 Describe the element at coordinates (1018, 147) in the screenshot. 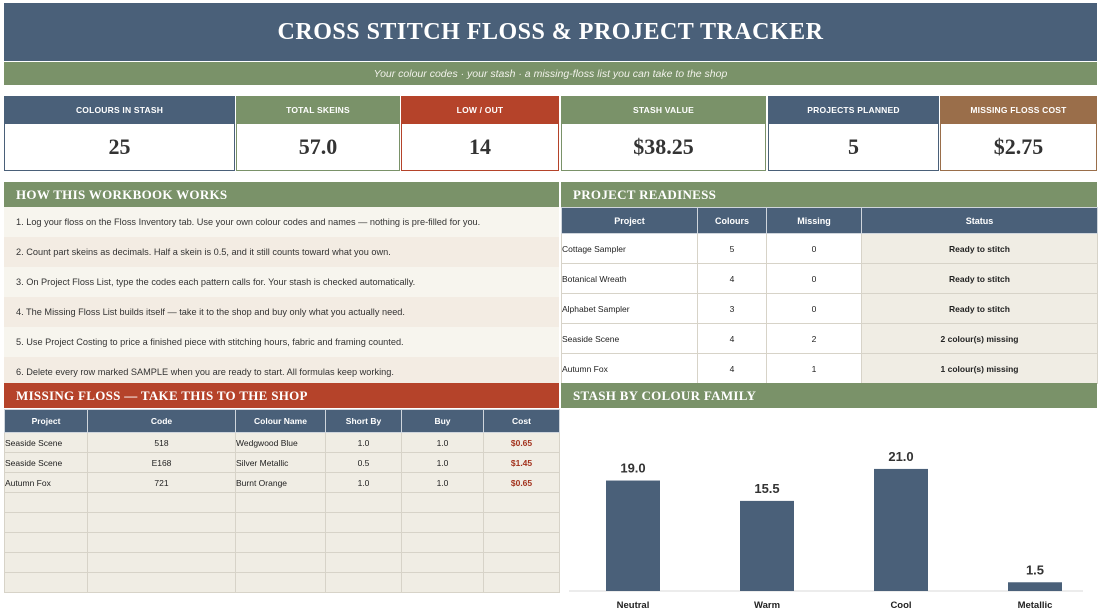

I see `kpi-value: $2.75` at that location.